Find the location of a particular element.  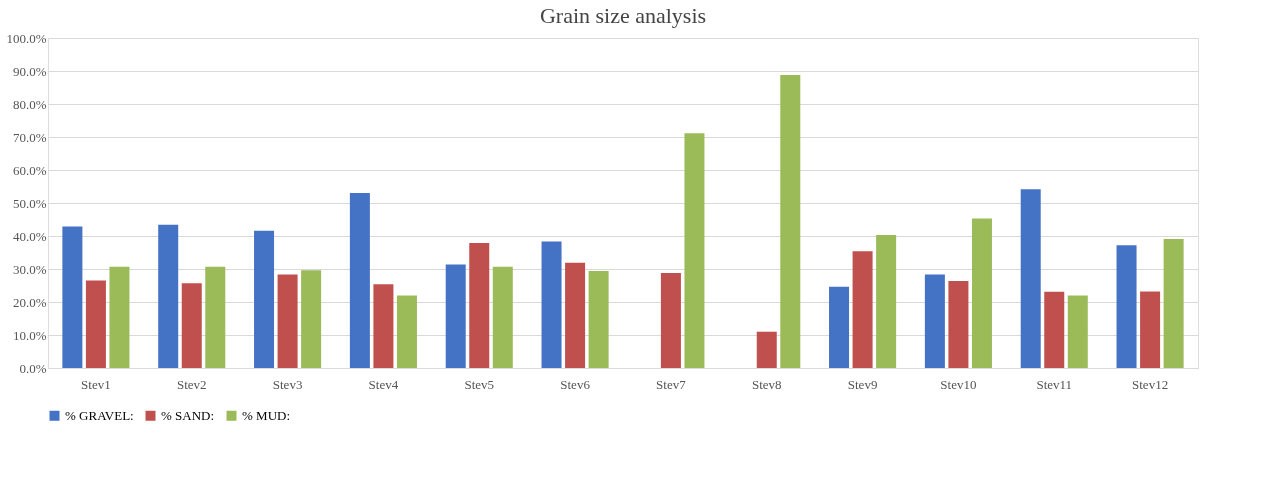

x-tick-label: Stev7 is located at coordinates (671, 384).